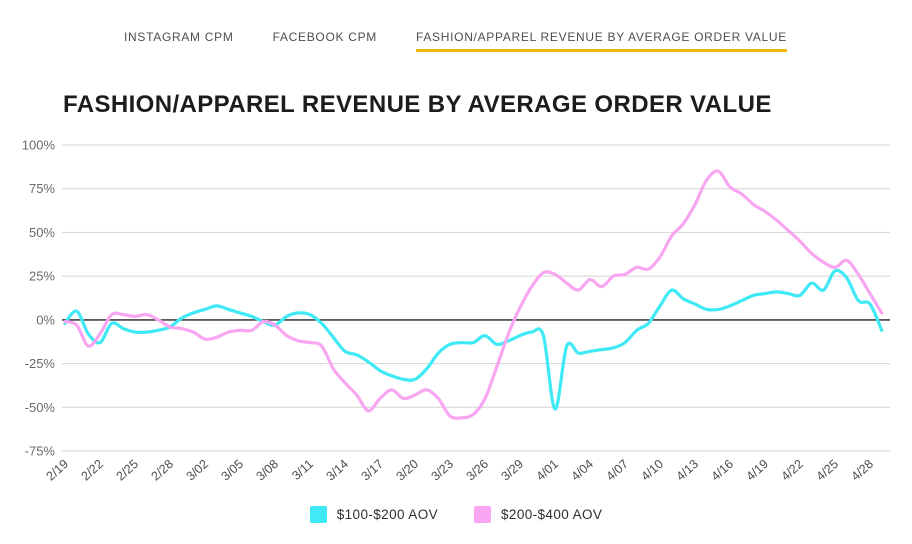 The height and width of the screenshot is (544, 912). I want to click on svg-text: 3/08, so click(267, 470).